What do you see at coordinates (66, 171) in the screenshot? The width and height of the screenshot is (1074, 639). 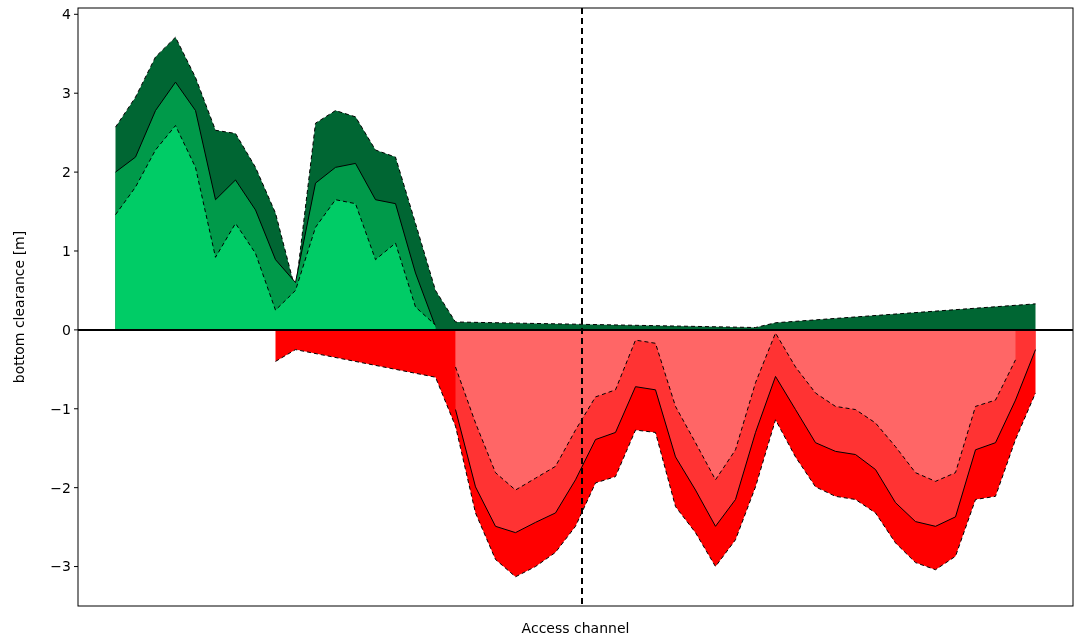 I see `y-tick-label: 2` at bounding box center [66, 171].